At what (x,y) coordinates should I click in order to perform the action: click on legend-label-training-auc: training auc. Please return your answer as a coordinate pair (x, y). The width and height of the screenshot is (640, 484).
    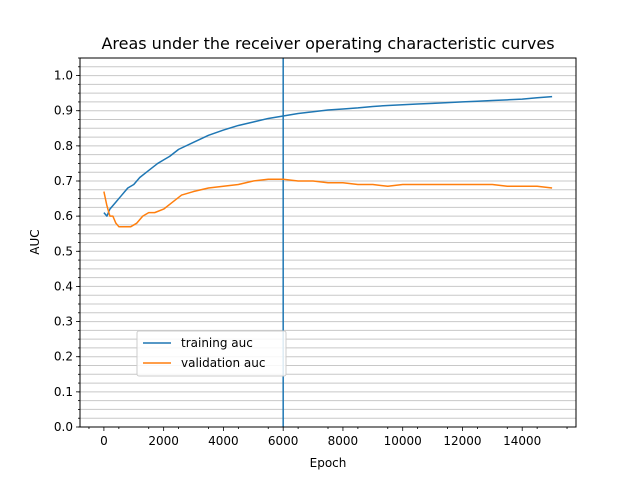
    Looking at the image, I should click on (217, 343).